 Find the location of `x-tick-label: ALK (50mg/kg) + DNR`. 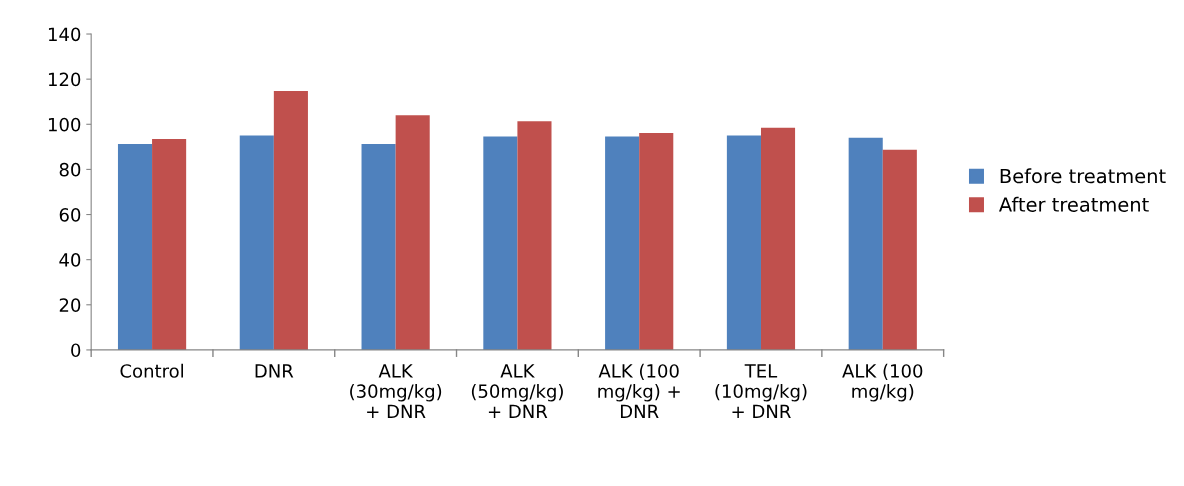

x-tick-label: ALK (50mg/kg) + DNR is located at coordinates (517, 391).